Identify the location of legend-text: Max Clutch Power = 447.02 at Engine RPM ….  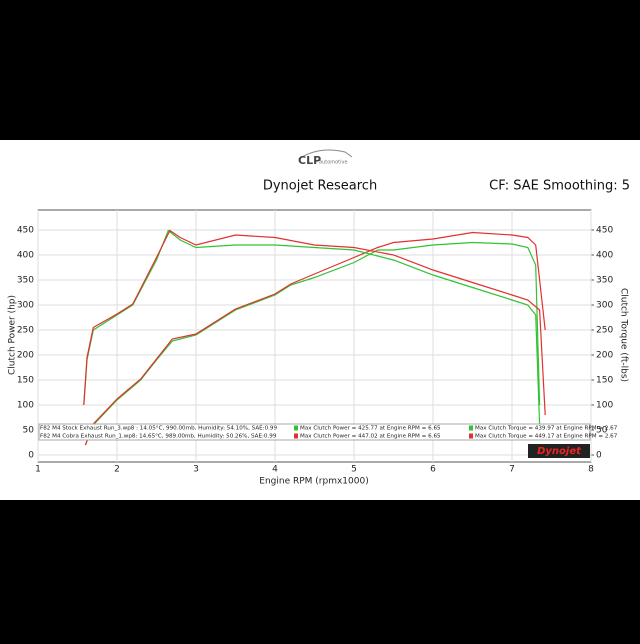
(370, 437).